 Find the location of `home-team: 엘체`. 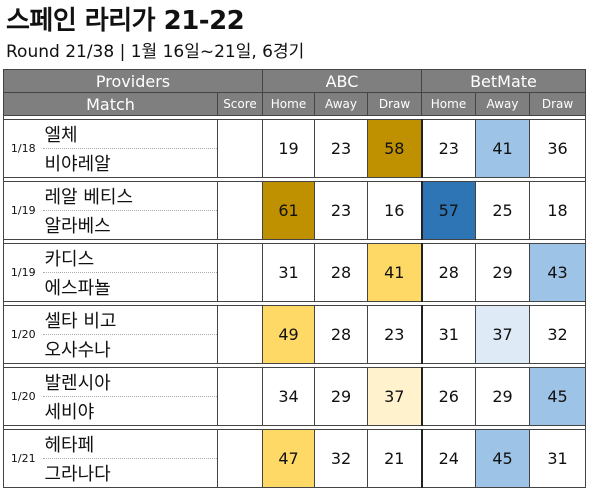

home-team: 엘체 is located at coordinates (130, 134).